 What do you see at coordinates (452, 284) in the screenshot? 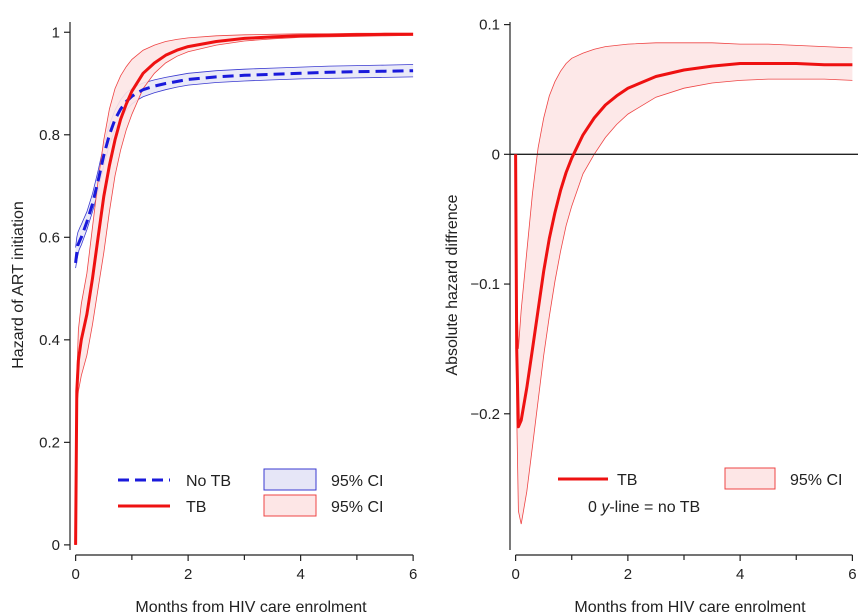
I see `right-y-axis-title: Absolute hazard diffrence` at bounding box center [452, 284].